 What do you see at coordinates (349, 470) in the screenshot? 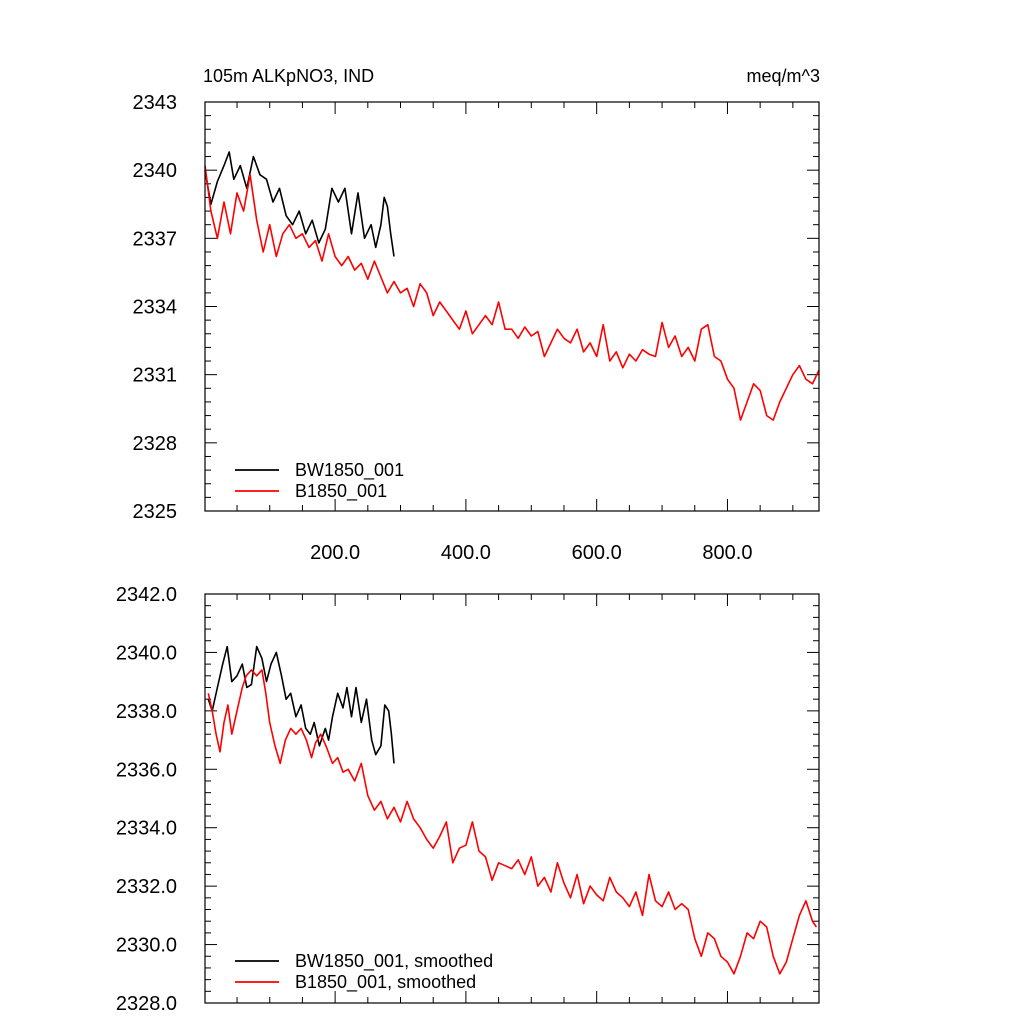
I see `legend-label: BW1850_001` at bounding box center [349, 470].